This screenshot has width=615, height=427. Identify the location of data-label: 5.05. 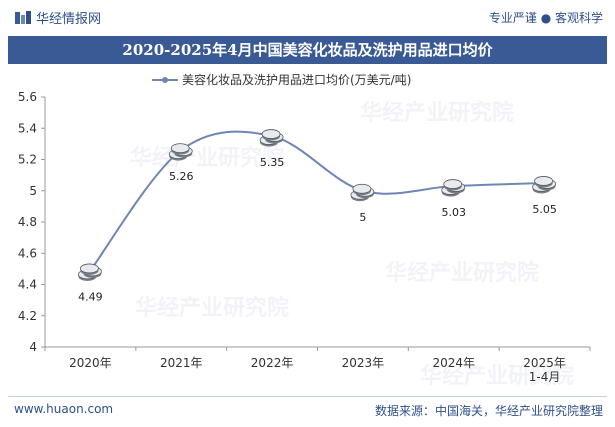
(544, 209).